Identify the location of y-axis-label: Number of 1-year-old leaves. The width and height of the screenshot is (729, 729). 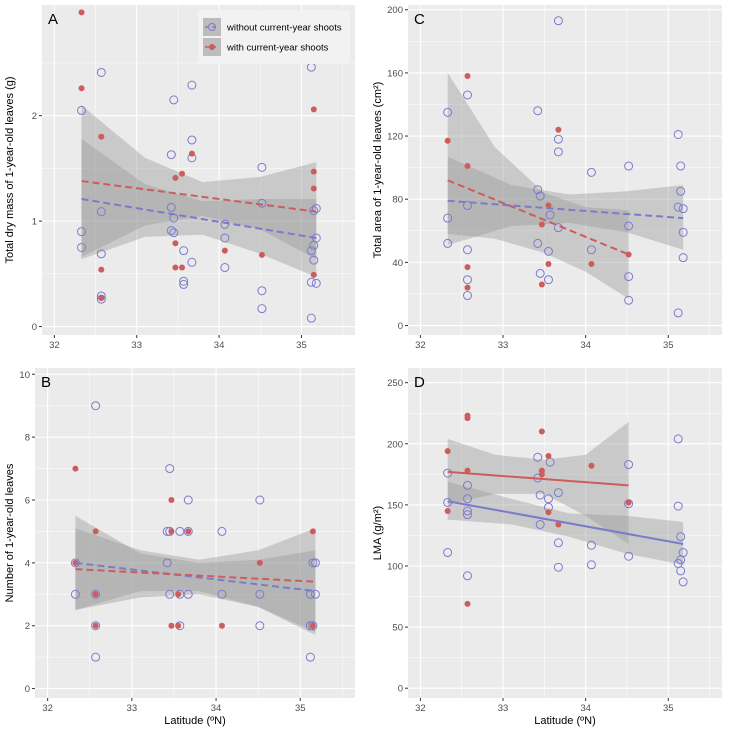
(10, 532).